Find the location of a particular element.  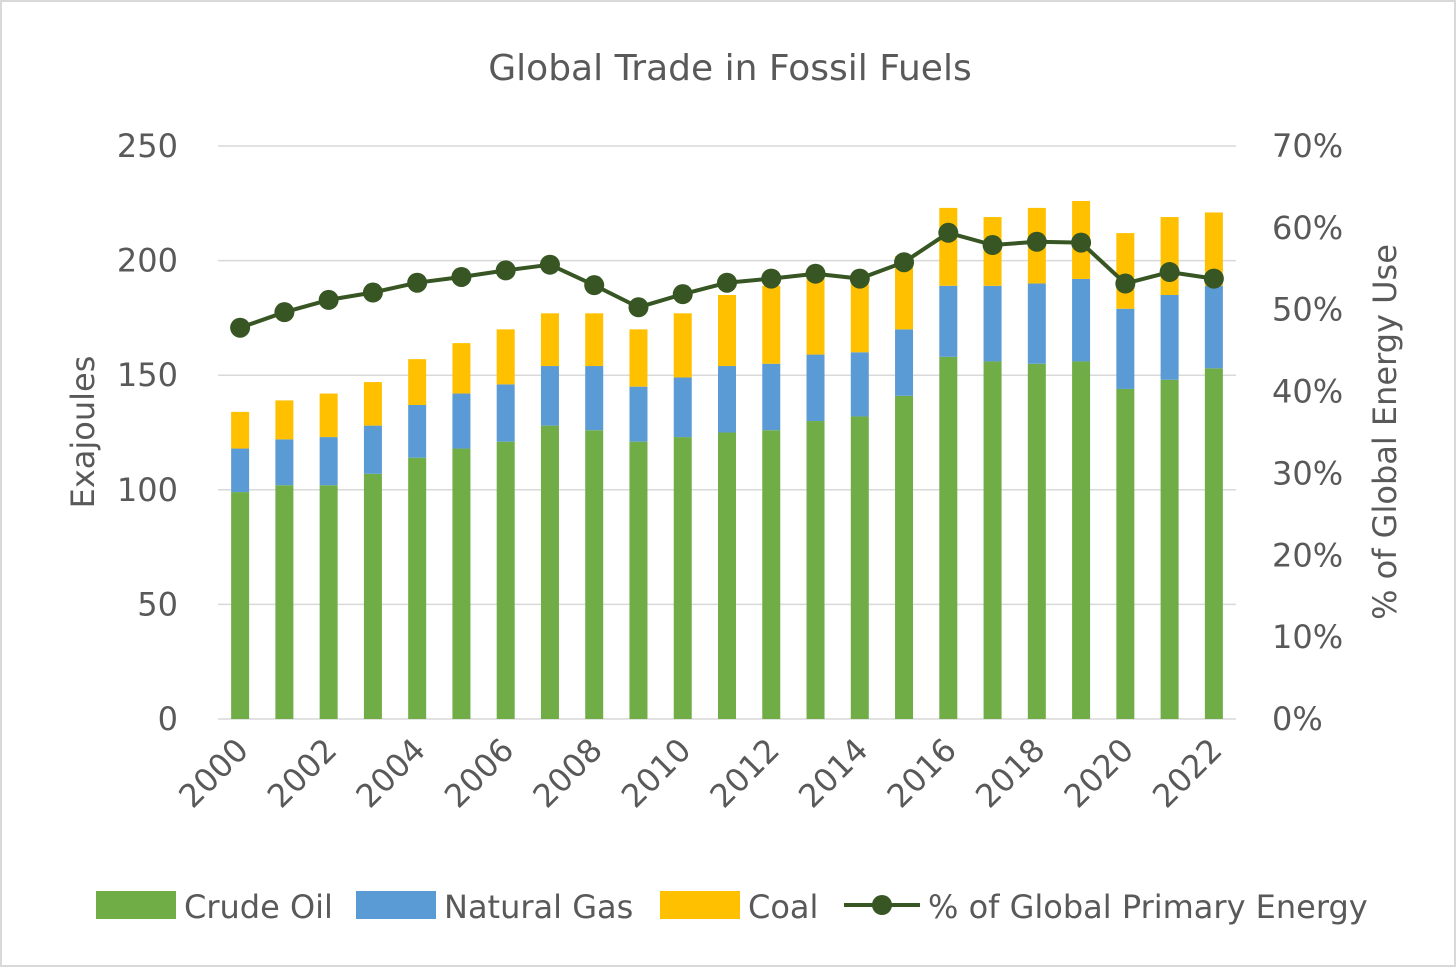

x-tick-label-2008: 2008 is located at coordinates (567, 773).